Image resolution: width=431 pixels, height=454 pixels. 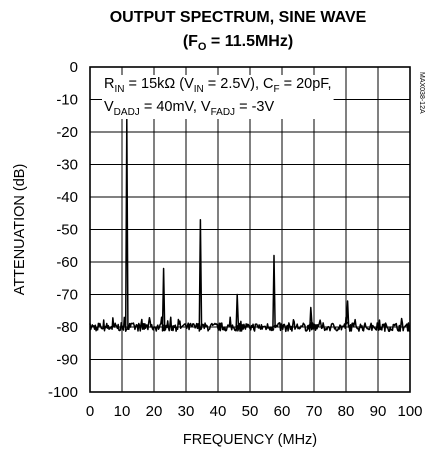 What do you see at coordinates (306, 84) in the screenshot?
I see `annotation-1-text: = 20pF,` at bounding box center [306, 84].